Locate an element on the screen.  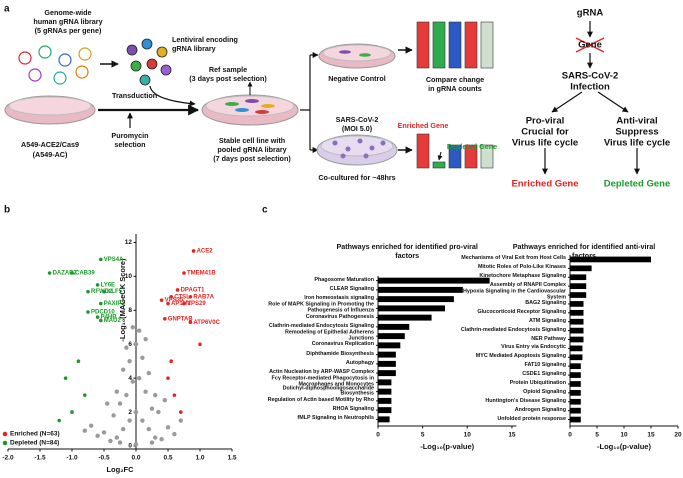
category-label: Virus Entry via Endocytic is located at coordinates (533, 347).